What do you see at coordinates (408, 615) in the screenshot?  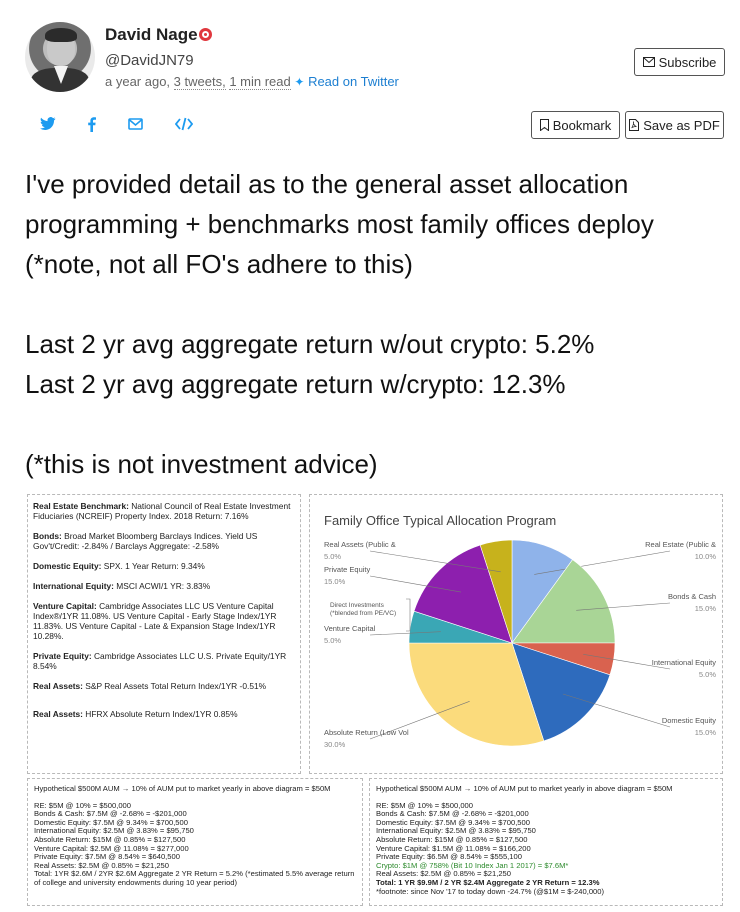 I see `annotation-bracket` at bounding box center [408, 615].